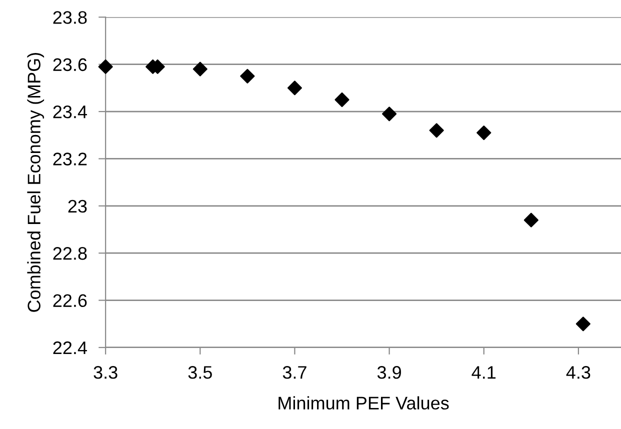  What do you see at coordinates (294, 372) in the screenshot?
I see `x-tick-label: 3.7` at bounding box center [294, 372].